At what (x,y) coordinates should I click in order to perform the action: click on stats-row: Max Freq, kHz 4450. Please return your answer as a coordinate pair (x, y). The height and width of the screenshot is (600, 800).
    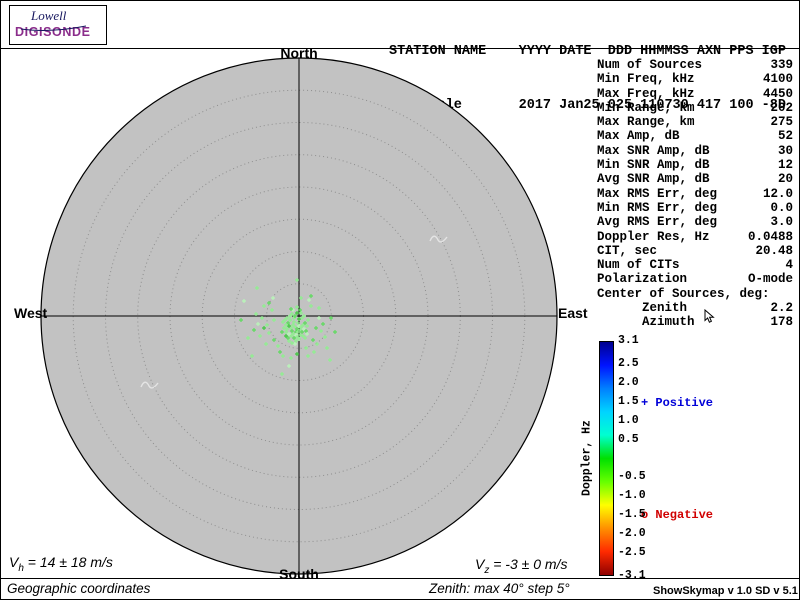
    Looking at the image, I should click on (695, 94).